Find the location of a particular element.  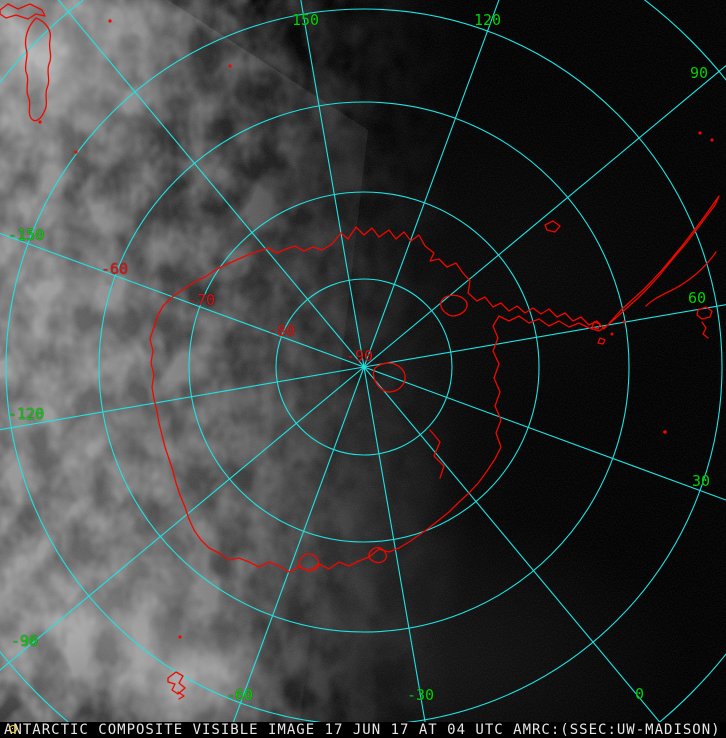

longitude-label: -150 is located at coordinates (26, 235).